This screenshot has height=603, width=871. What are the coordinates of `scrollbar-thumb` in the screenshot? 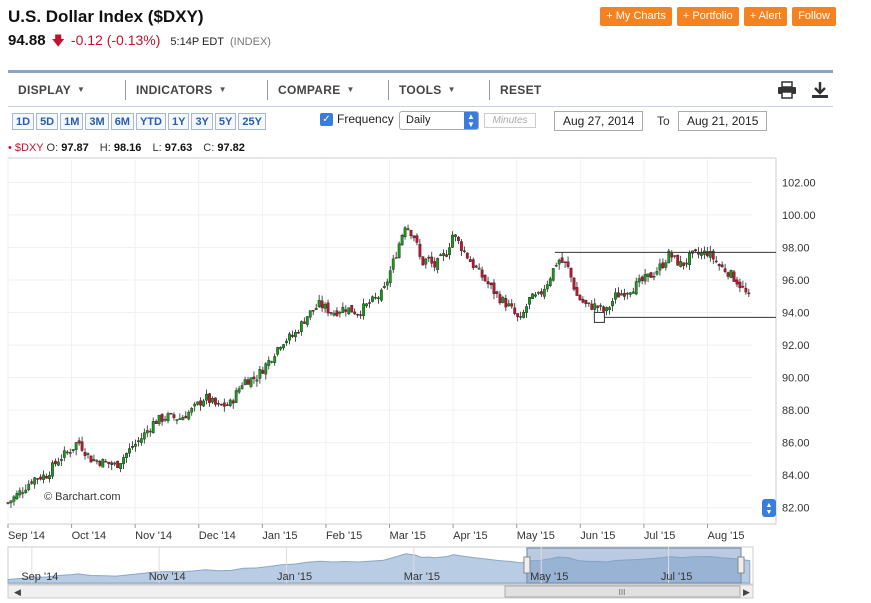 It's located at (622, 591).